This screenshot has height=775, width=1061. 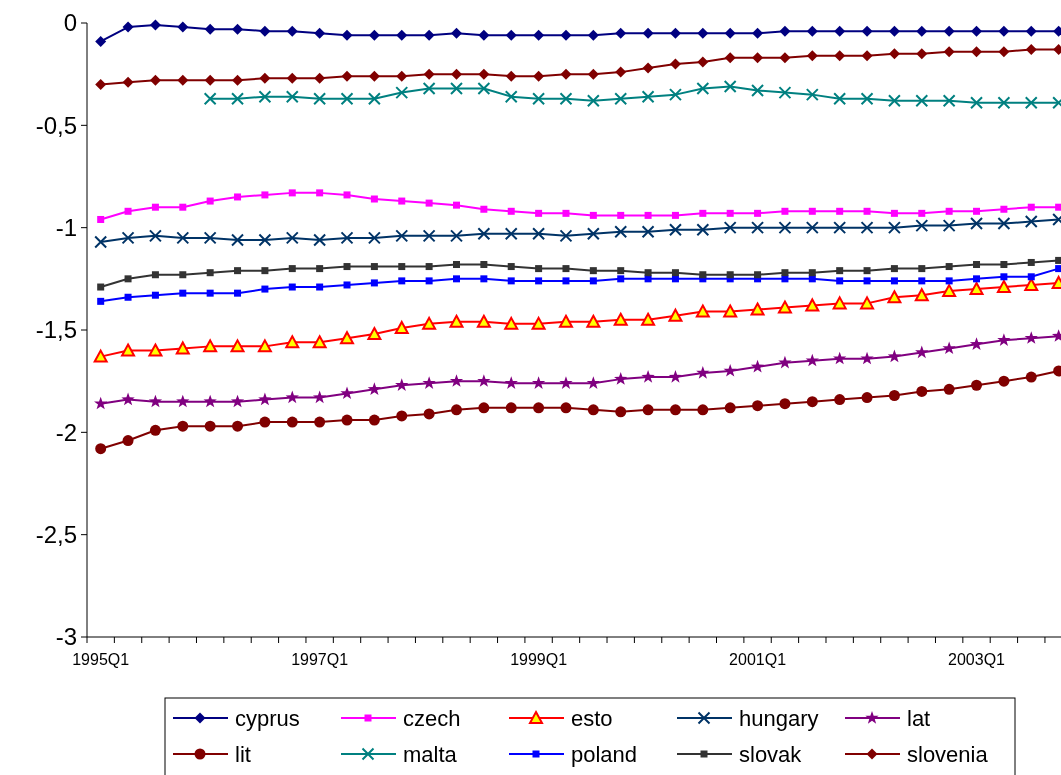 What do you see at coordinates (592, 718) in the screenshot?
I see `legend-label: esto` at bounding box center [592, 718].